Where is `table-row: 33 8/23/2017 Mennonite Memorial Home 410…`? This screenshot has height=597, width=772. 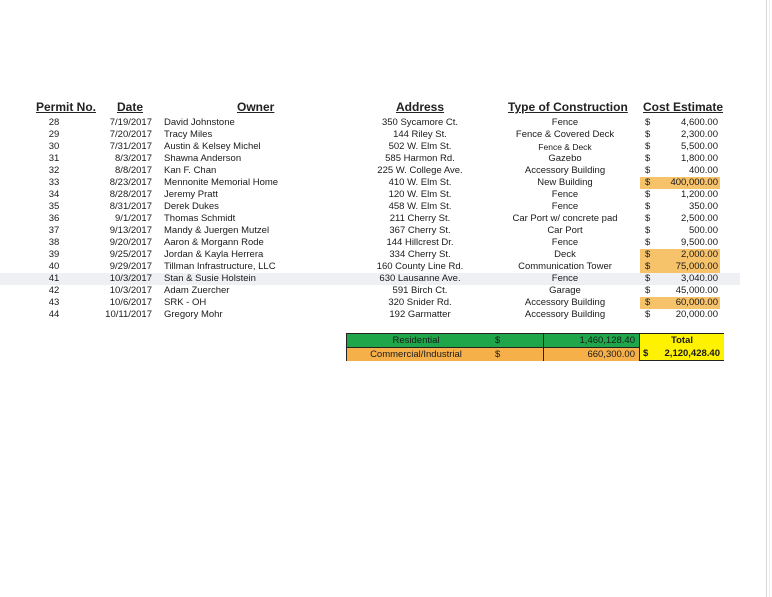 table-row: 33 8/23/2017 Mennonite Memorial Home 410… is located at coordinates (370, 183).